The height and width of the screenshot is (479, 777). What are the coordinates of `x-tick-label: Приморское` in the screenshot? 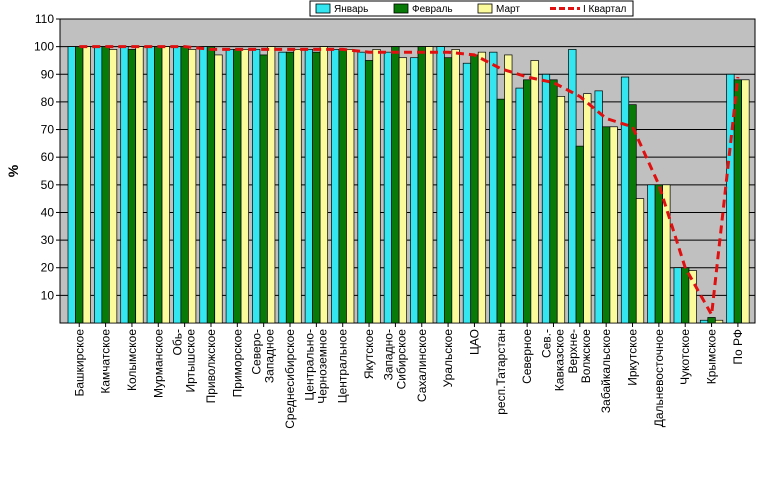 It's located at (237, 363).